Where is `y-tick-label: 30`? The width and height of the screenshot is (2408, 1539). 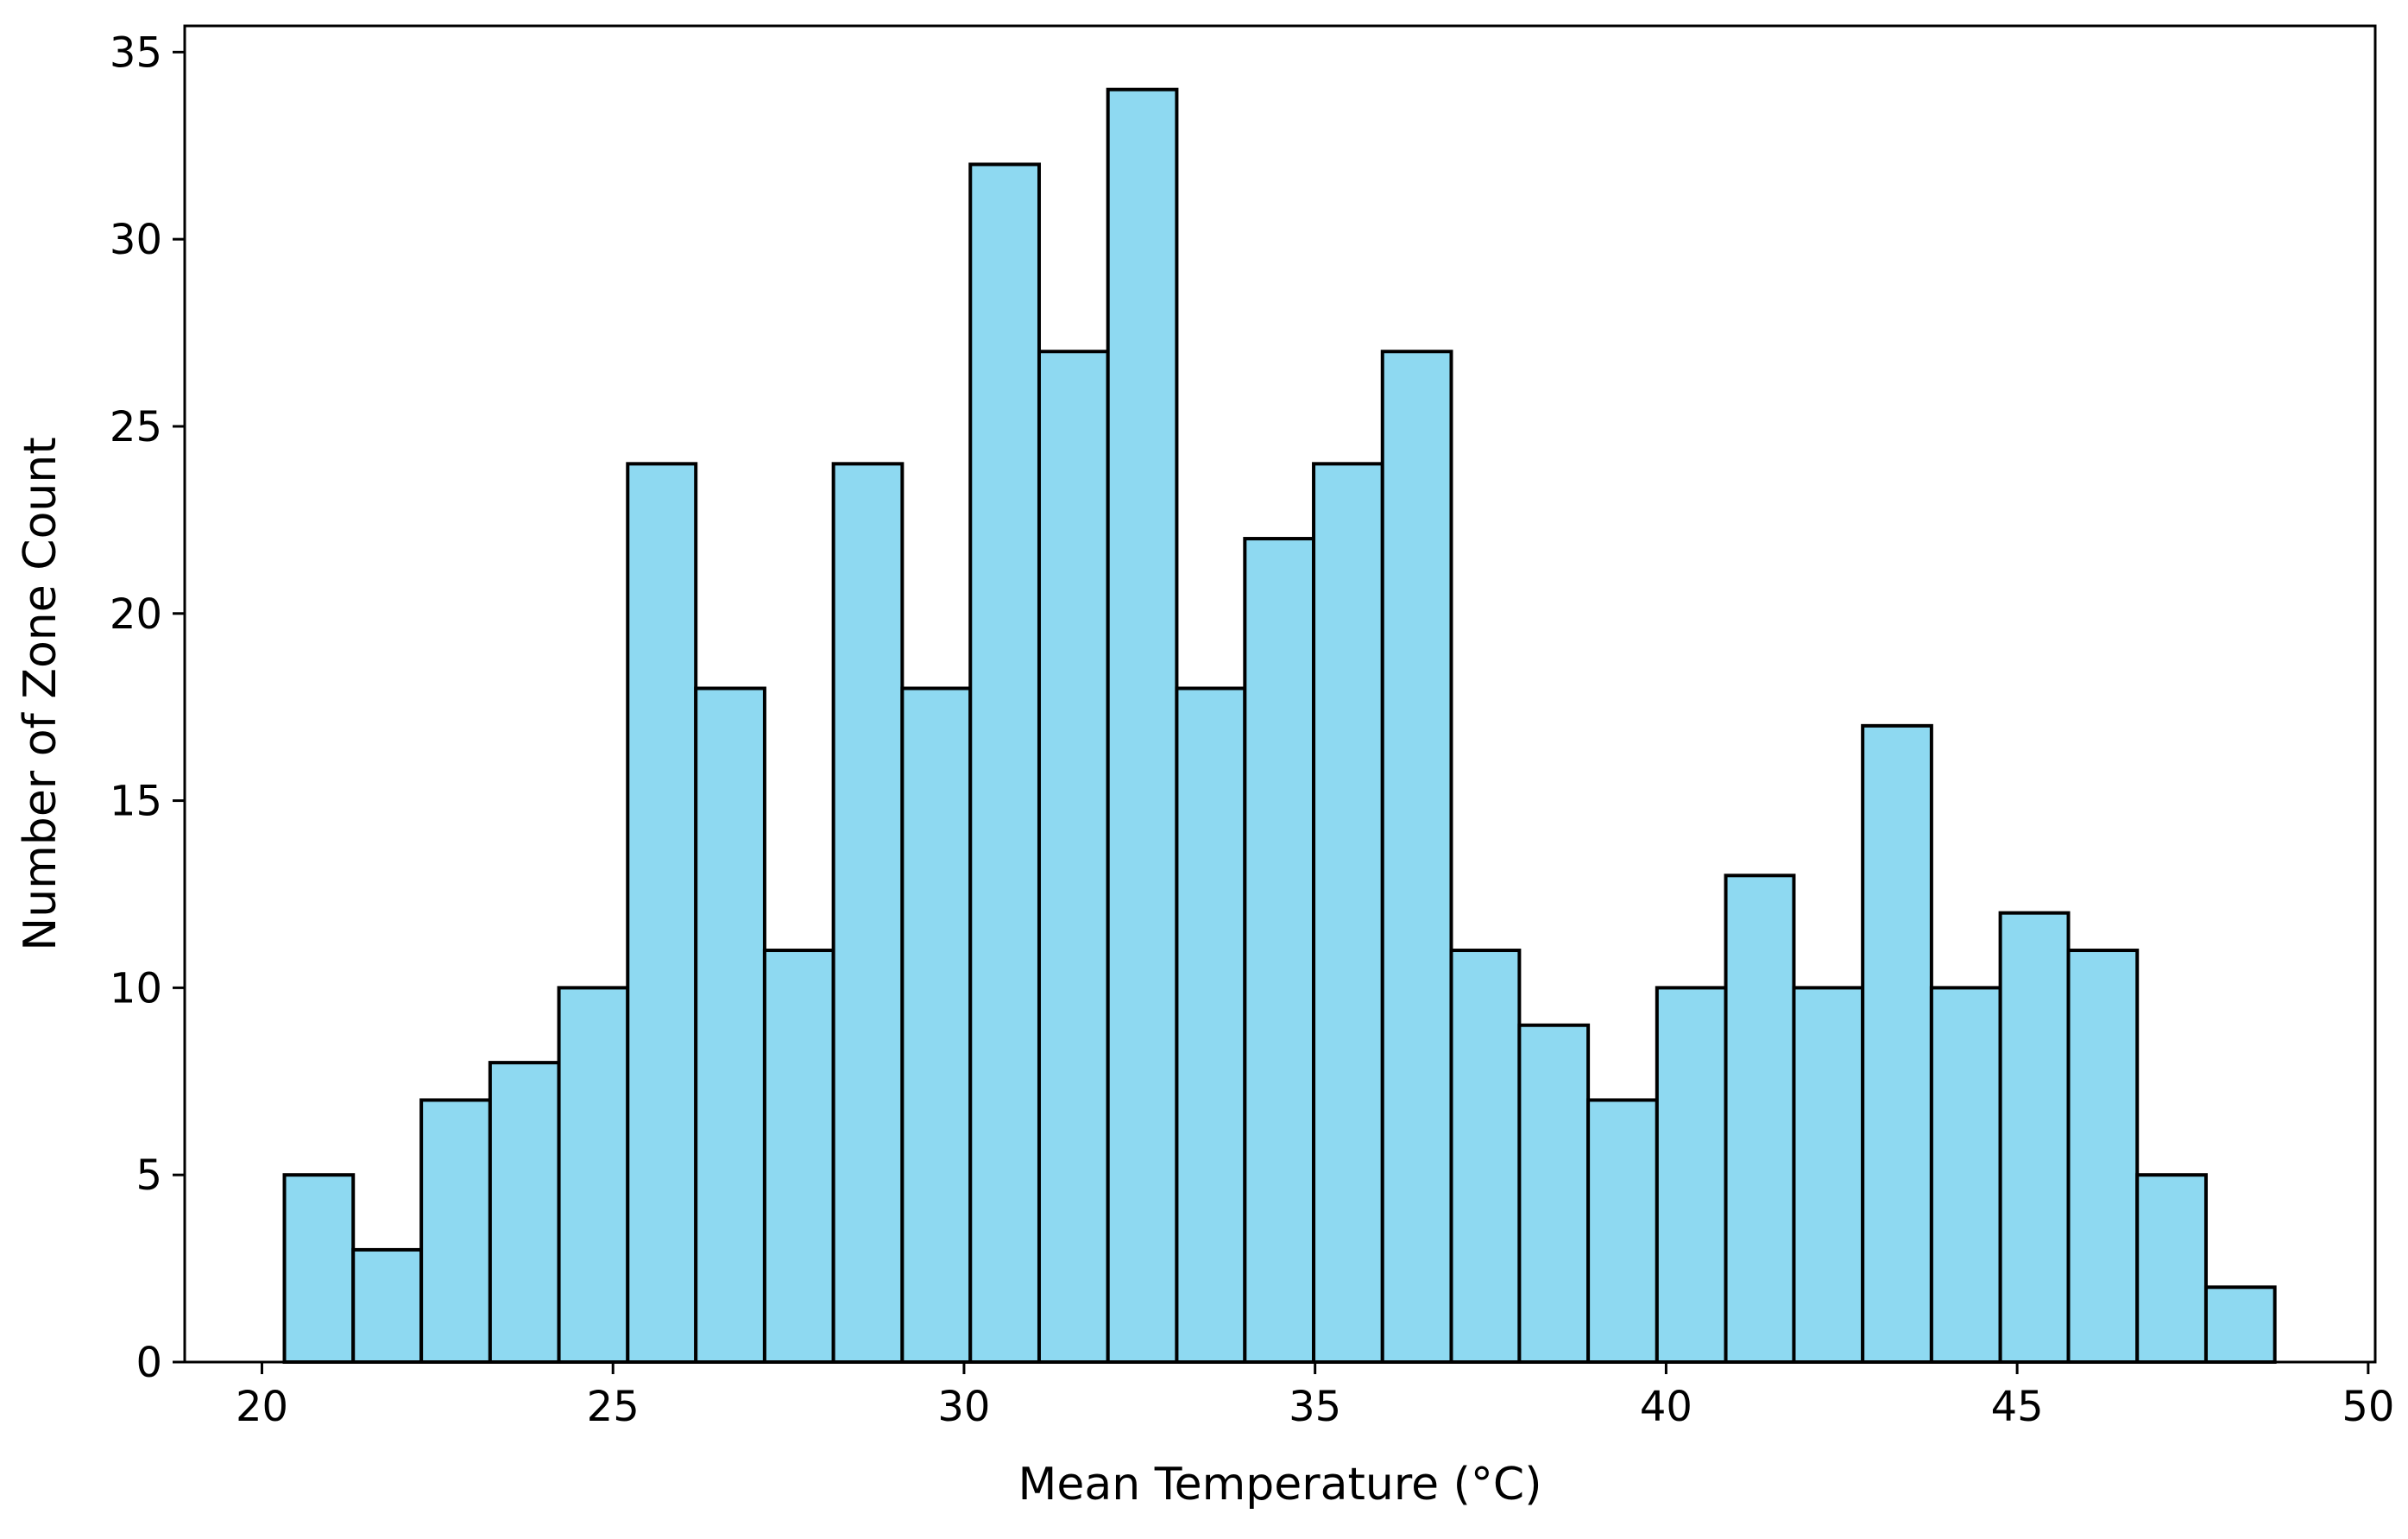
y-tick-label: 30 is located at coordinates (136, 240).